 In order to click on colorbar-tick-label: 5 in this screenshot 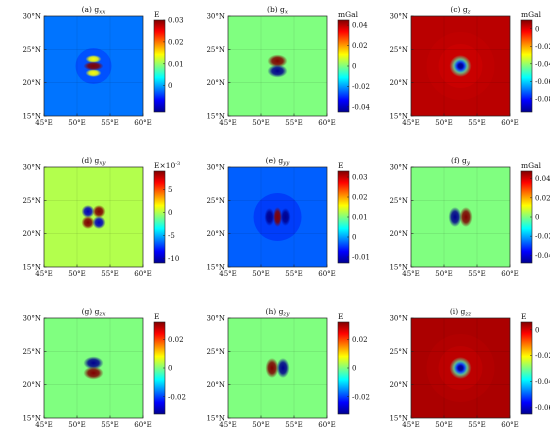, I will do `click(170, 190)`.